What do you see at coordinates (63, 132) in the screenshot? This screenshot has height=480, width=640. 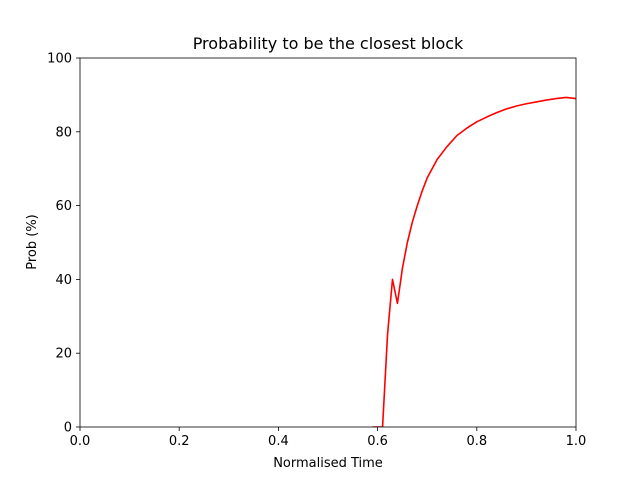 I see `y-tick-label: 80` at bounding box center [63, 132].